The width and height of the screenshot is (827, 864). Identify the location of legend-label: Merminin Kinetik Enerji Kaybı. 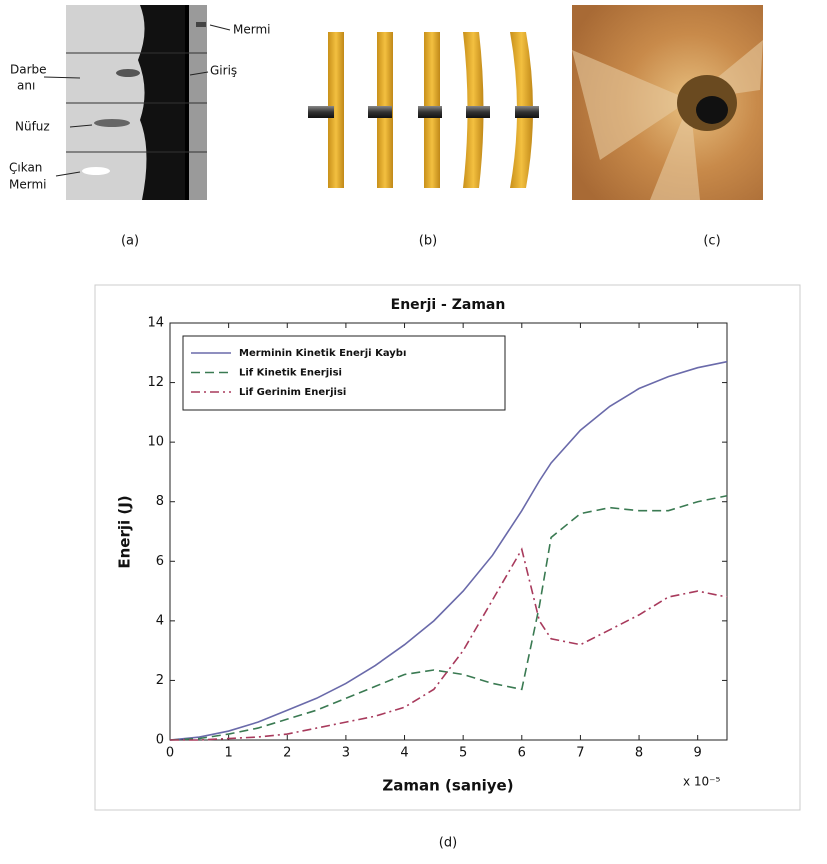
(322, 353).